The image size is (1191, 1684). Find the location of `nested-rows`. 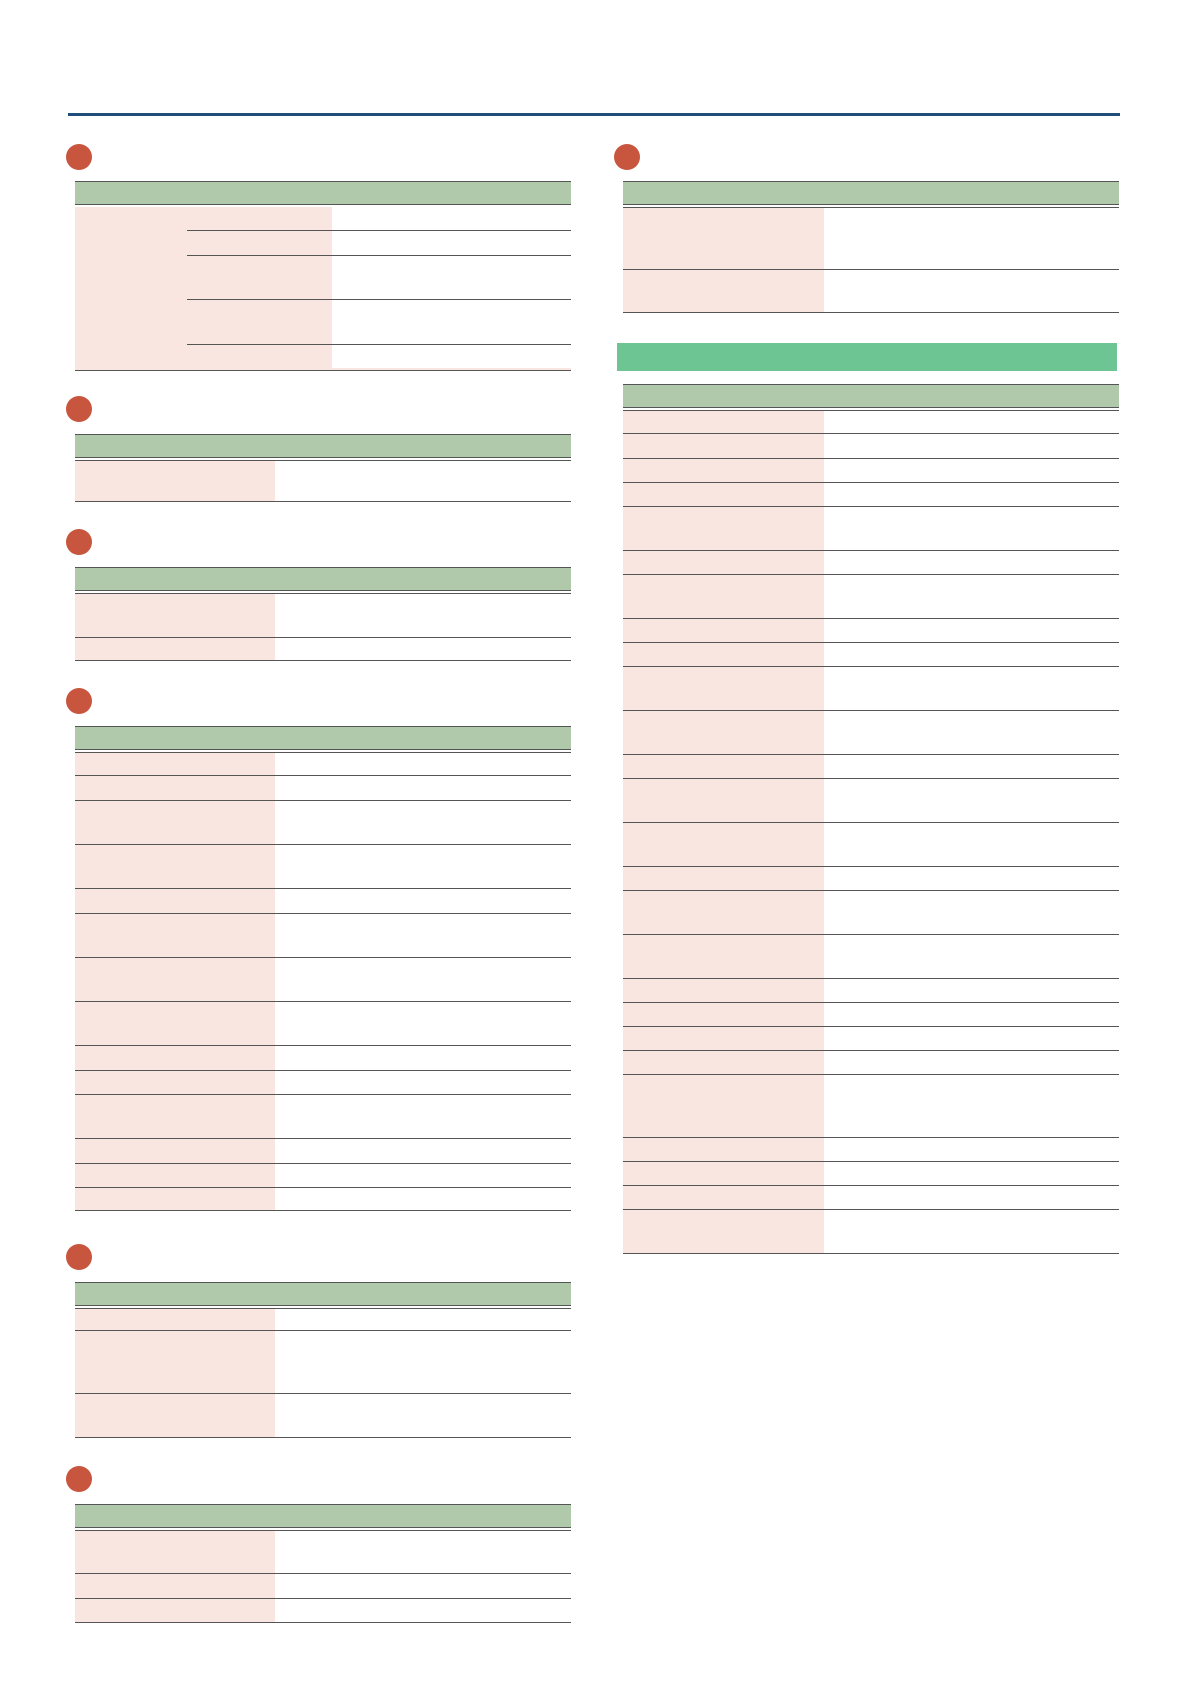

nested-rows is located at coordinates (379, 287).